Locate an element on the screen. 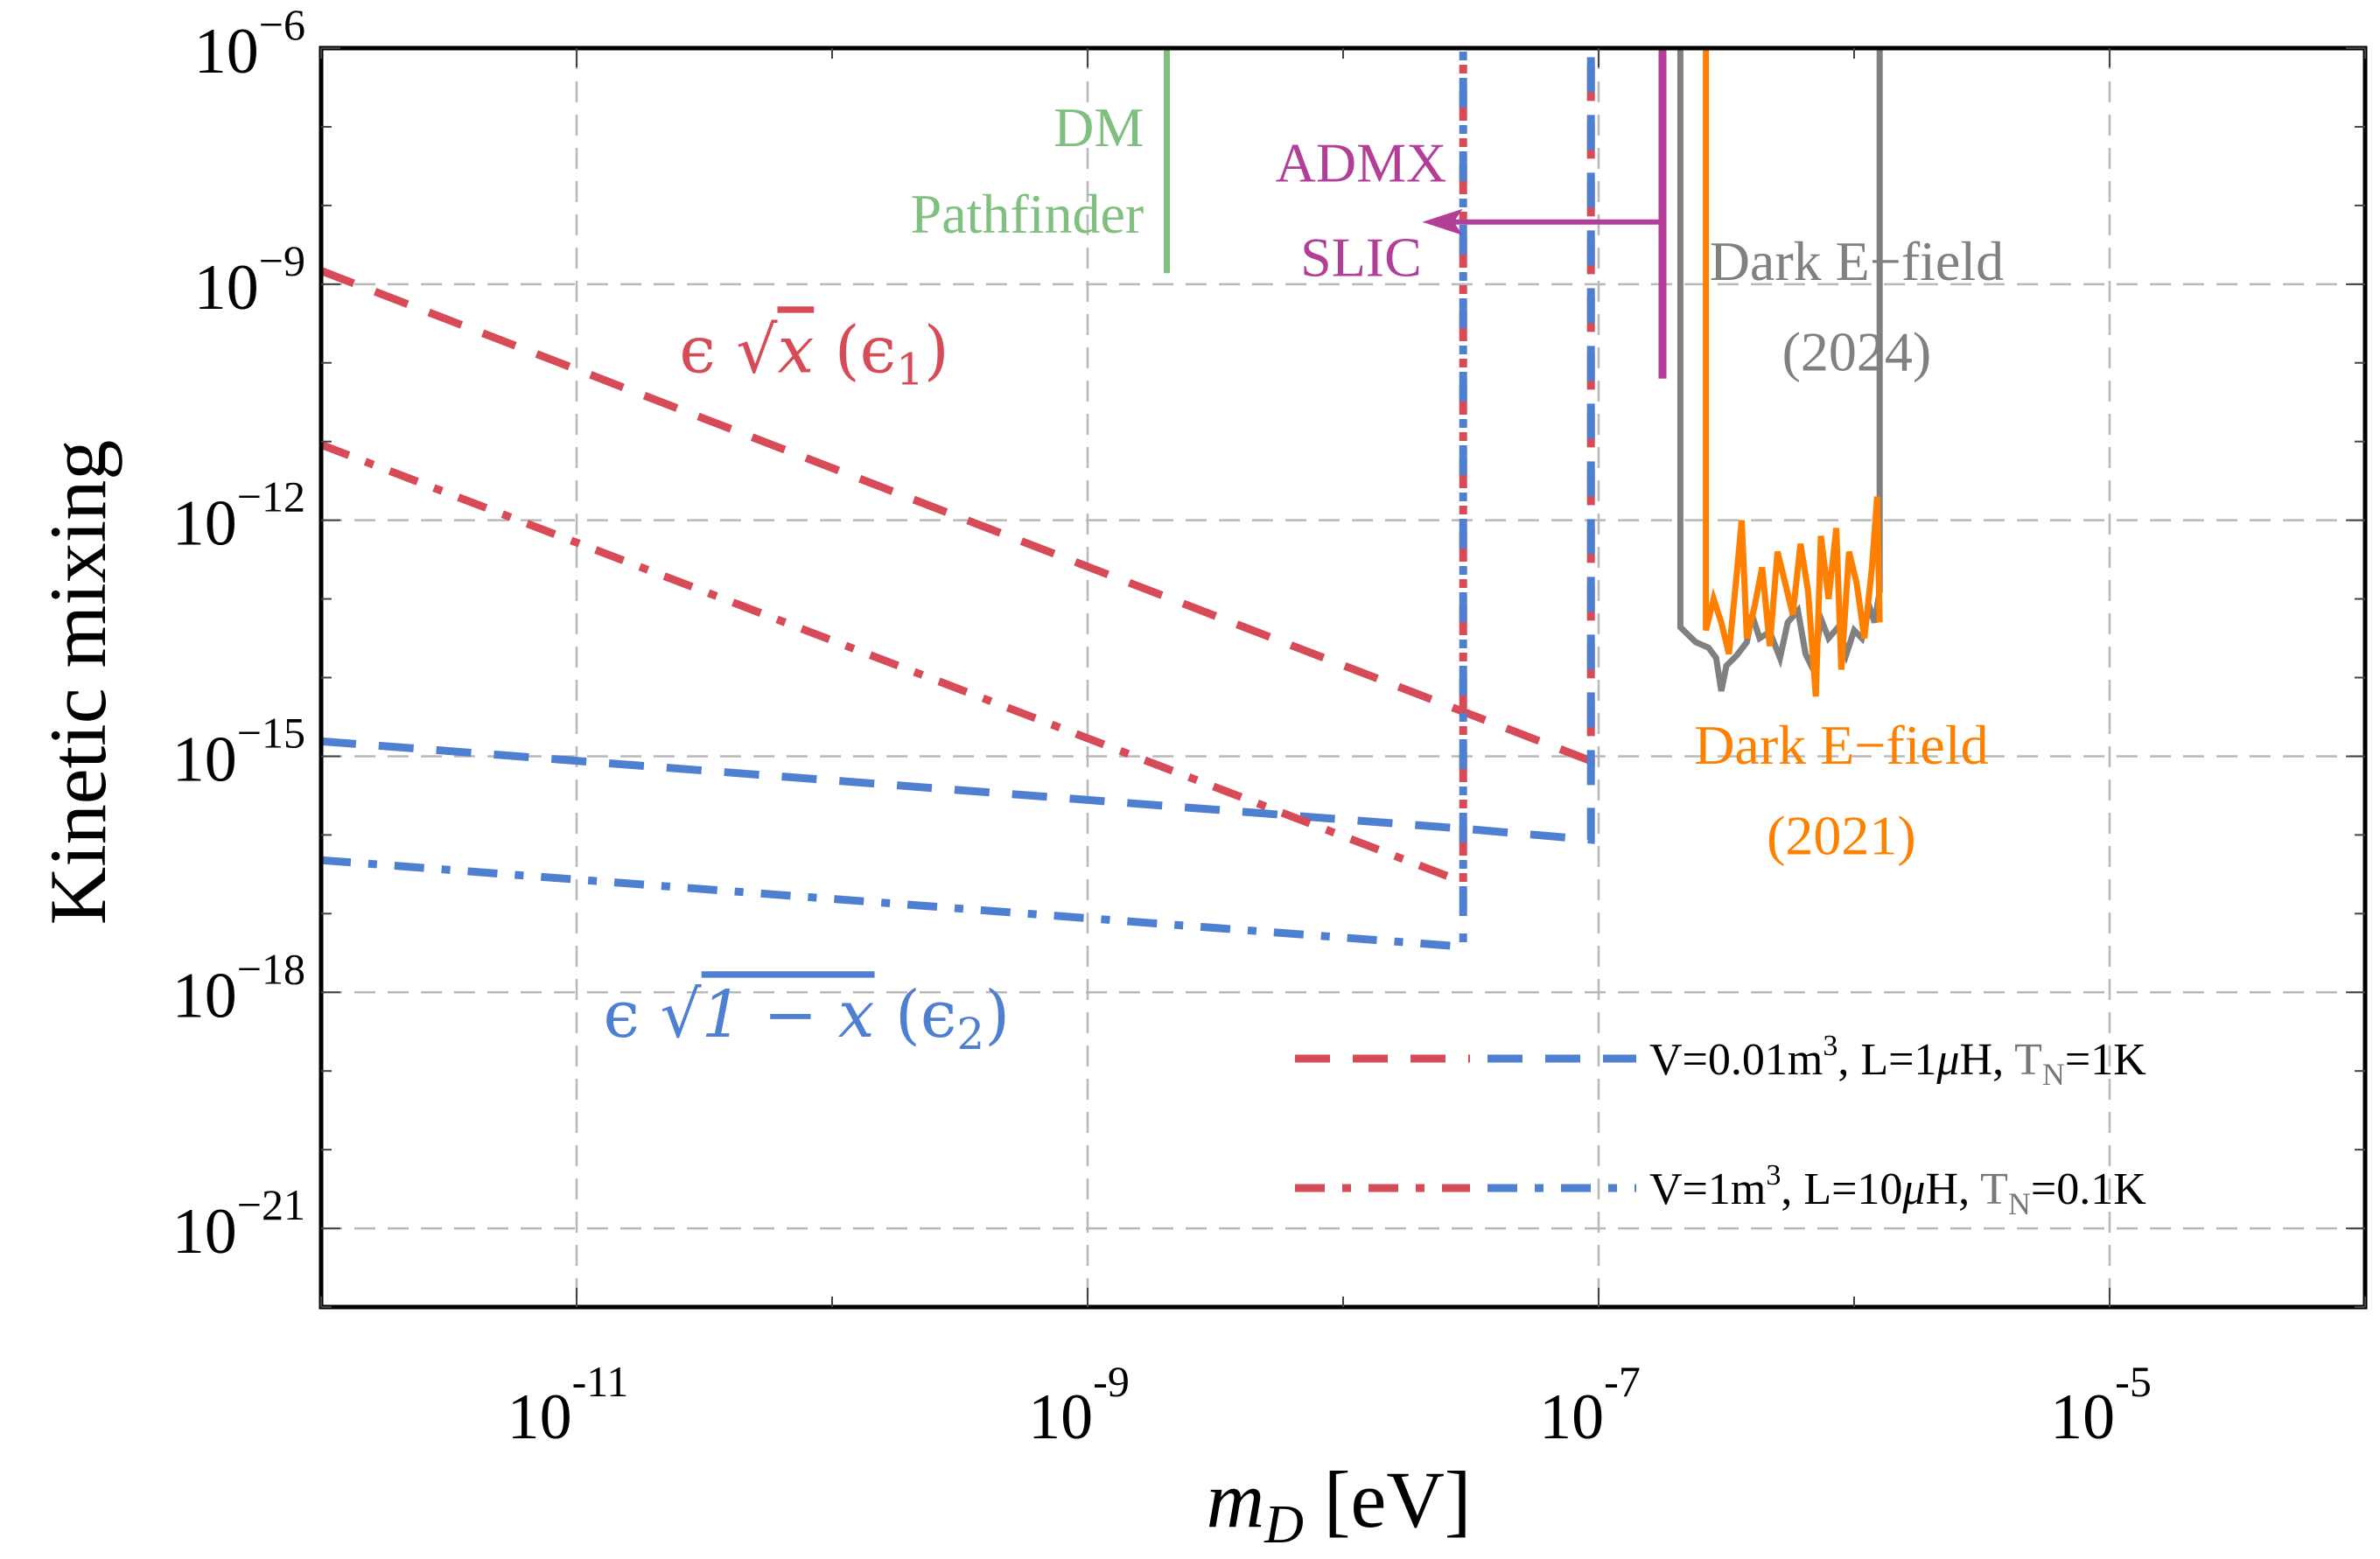 This screenshot has width=2380, height=1559. x-axis-unit: [eV] is located at coordinates (1388, 1499).